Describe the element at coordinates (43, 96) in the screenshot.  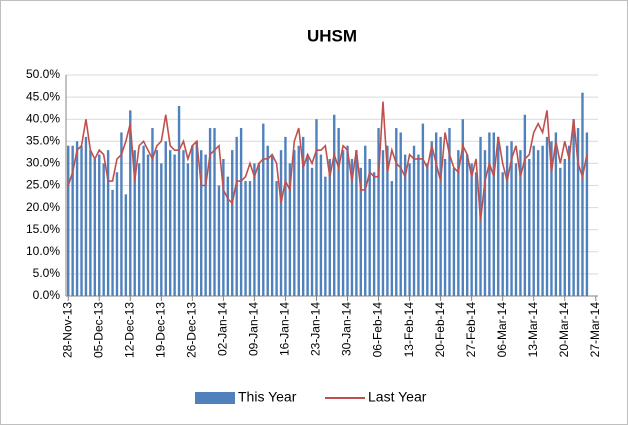
I see `y-tick-label: 45.0%` at that location.